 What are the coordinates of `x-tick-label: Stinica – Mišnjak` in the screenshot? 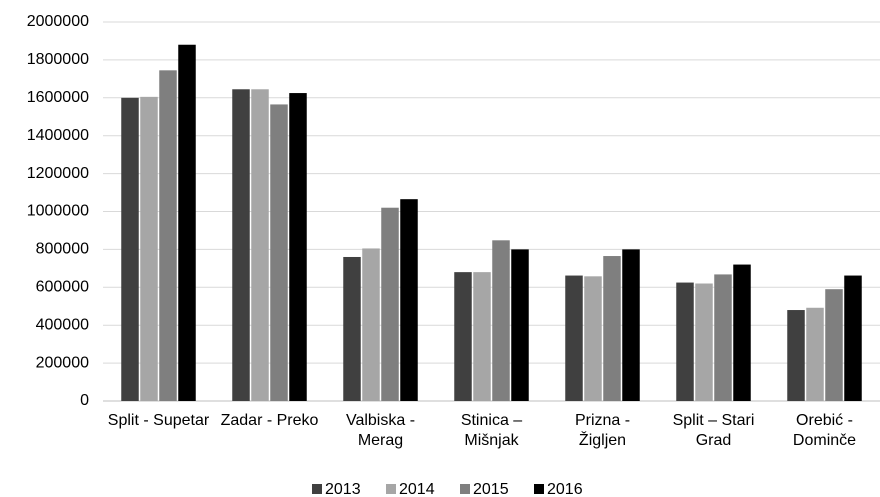 It's located at (491, 430).